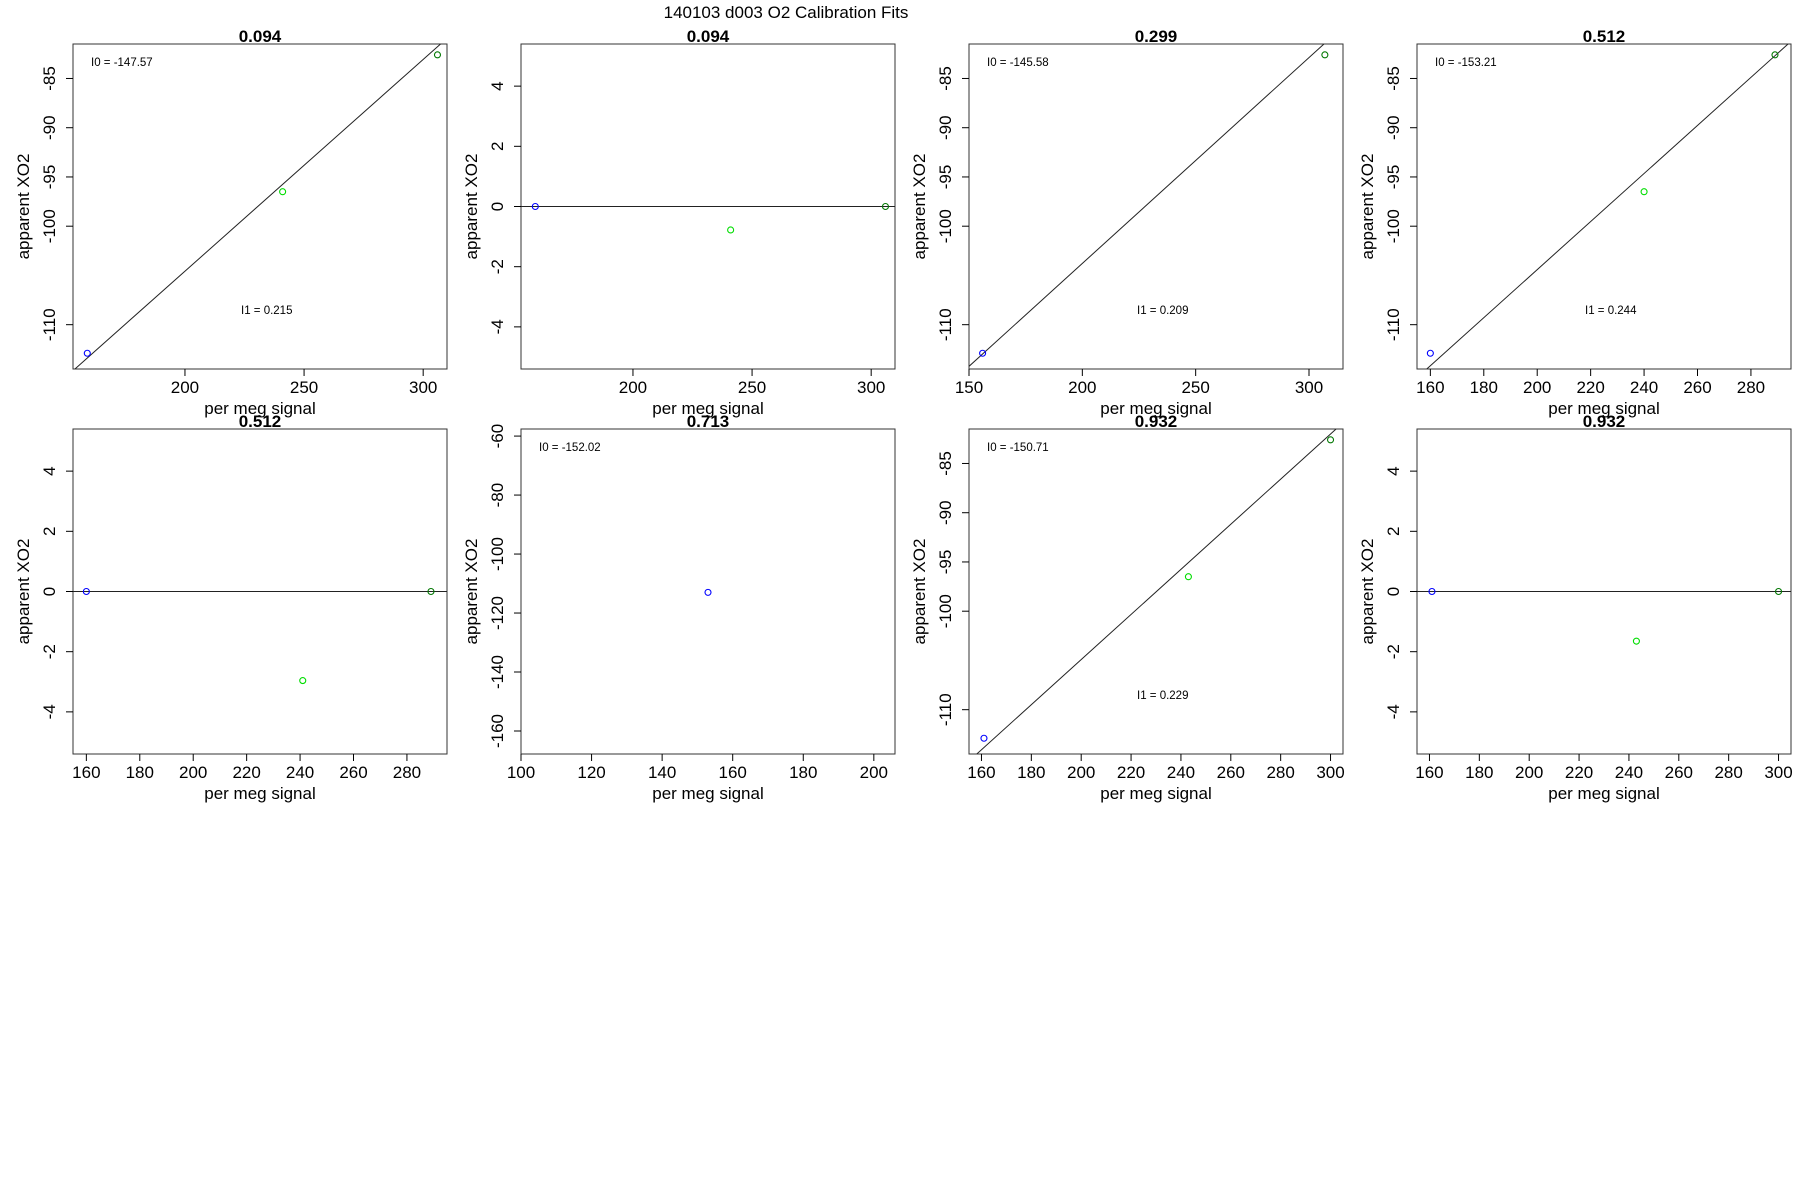  Describe the element at coordinates (591, 772) in the screenshot. I see `x-tick-label: 120` at that location.